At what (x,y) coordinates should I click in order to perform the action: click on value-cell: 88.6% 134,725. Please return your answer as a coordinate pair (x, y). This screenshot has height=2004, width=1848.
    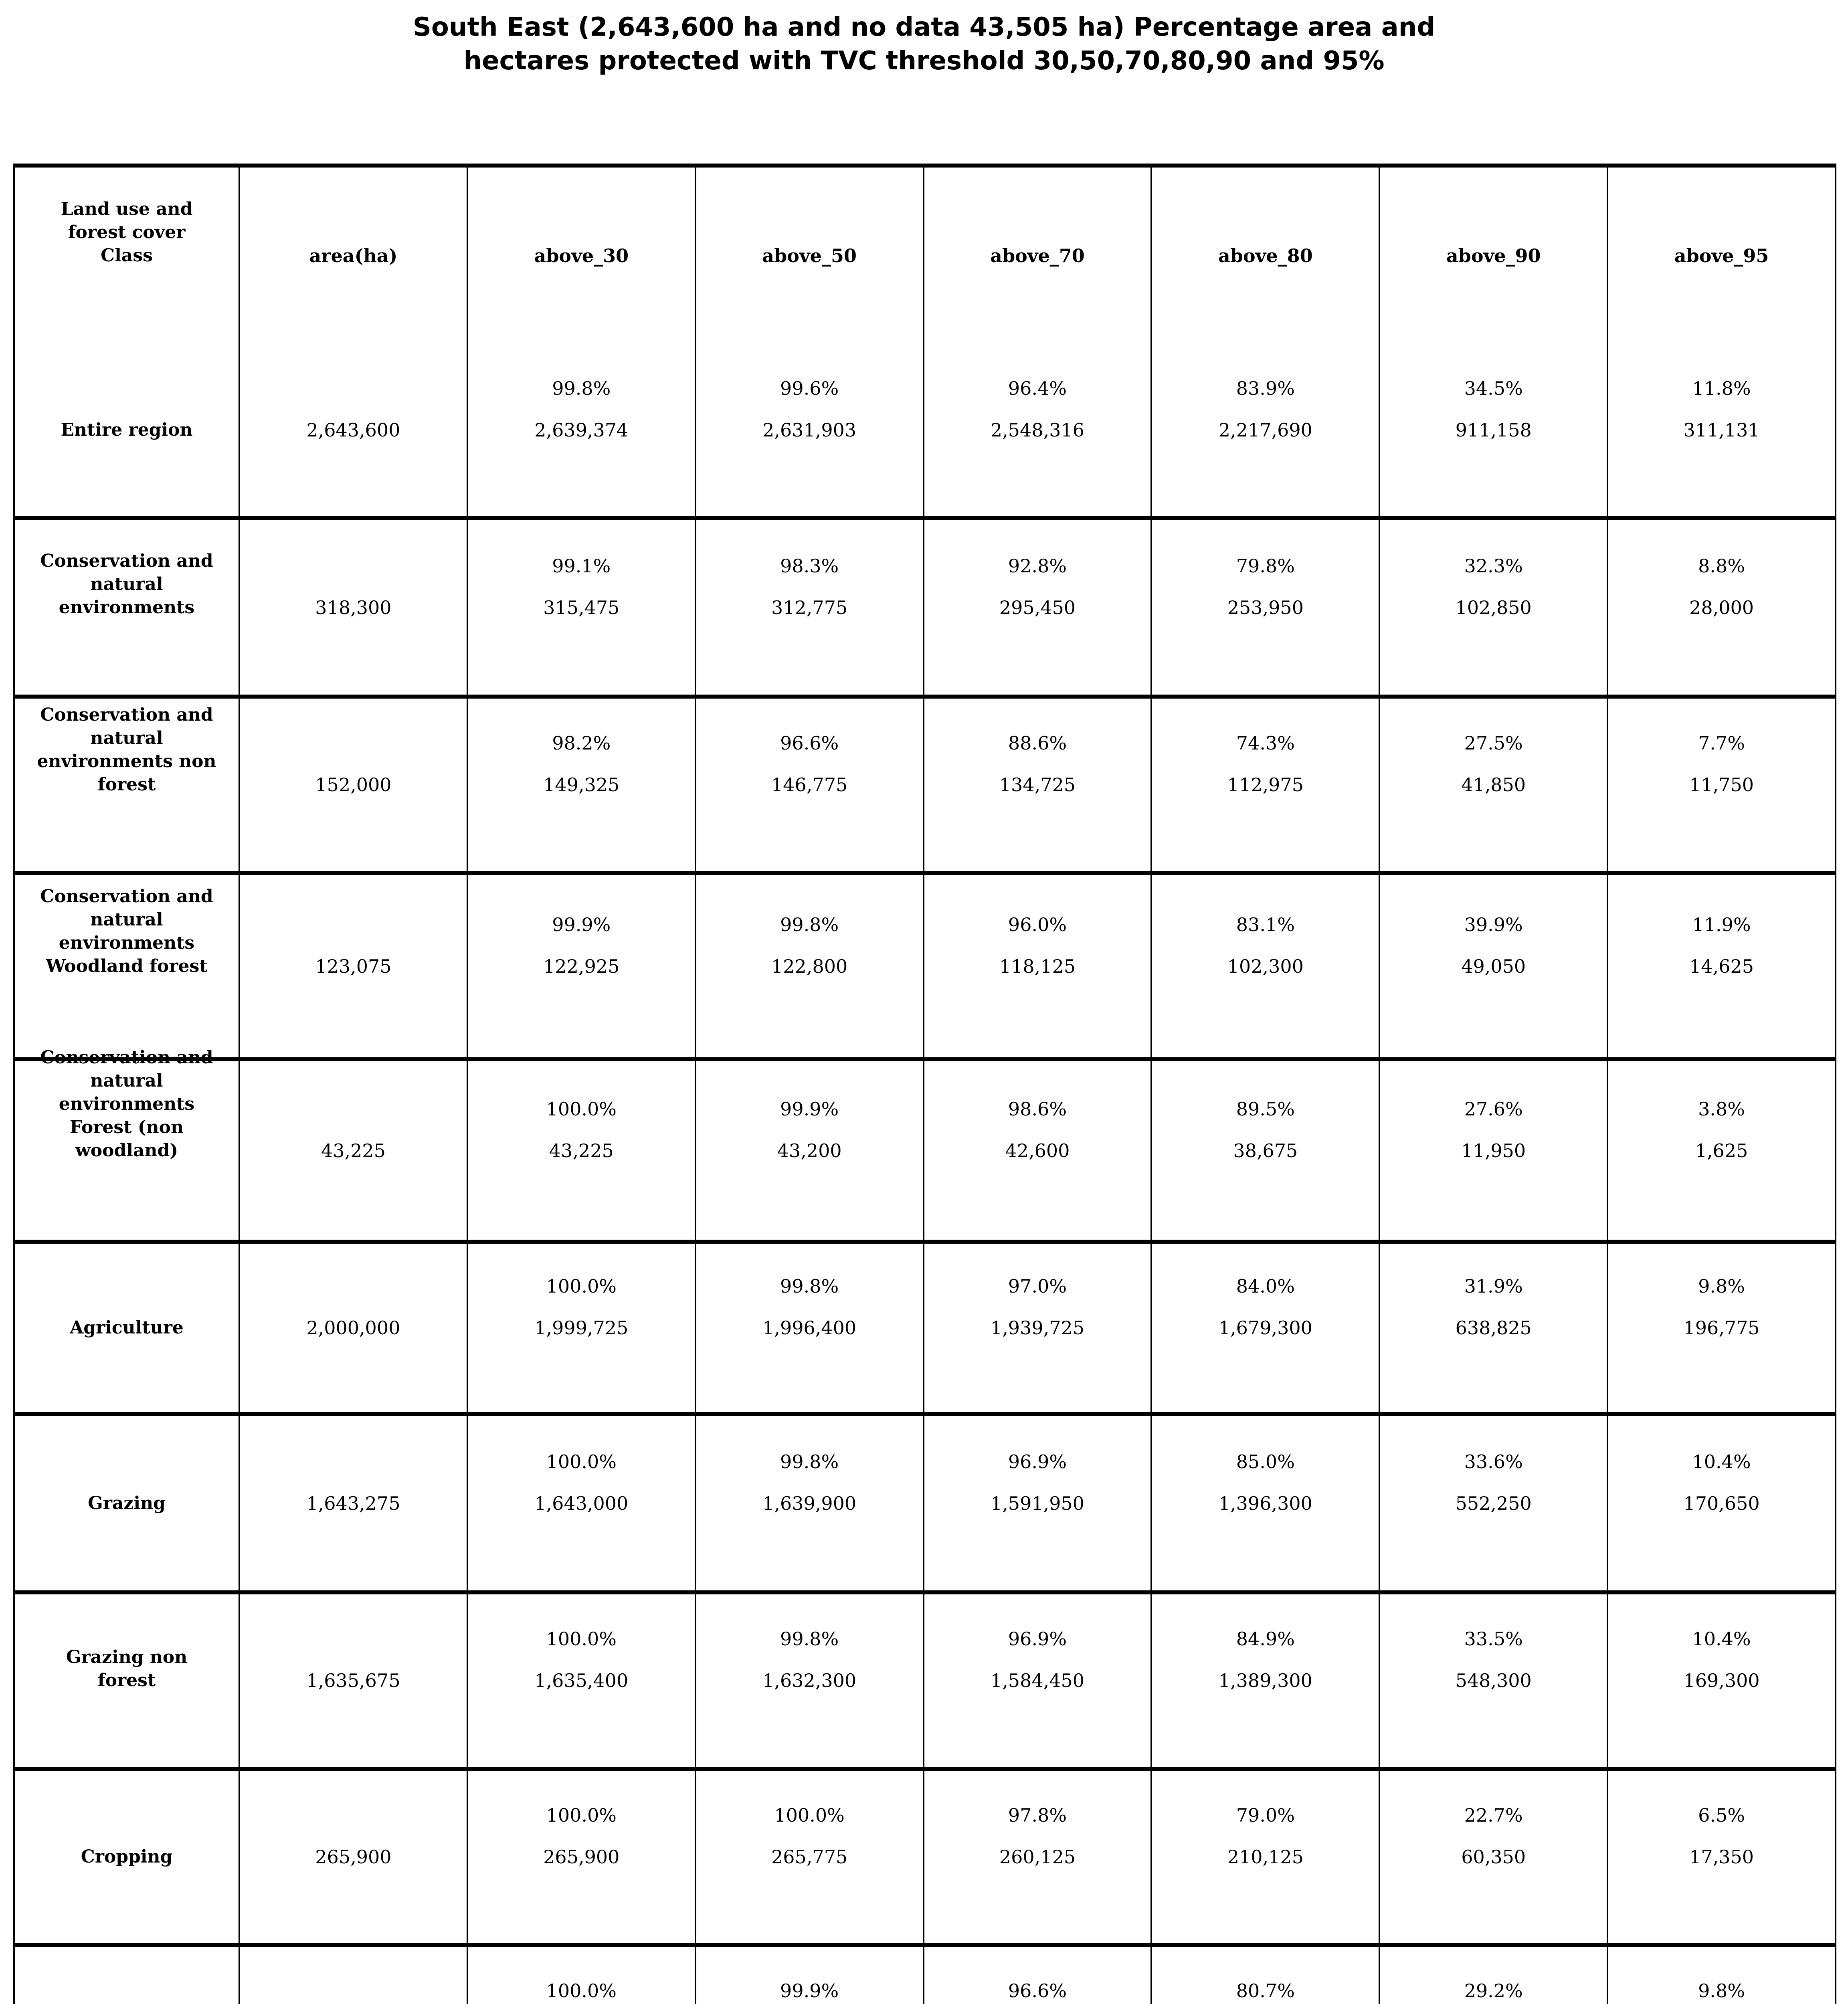
    Looking at the image, I should click on (1036, 785).